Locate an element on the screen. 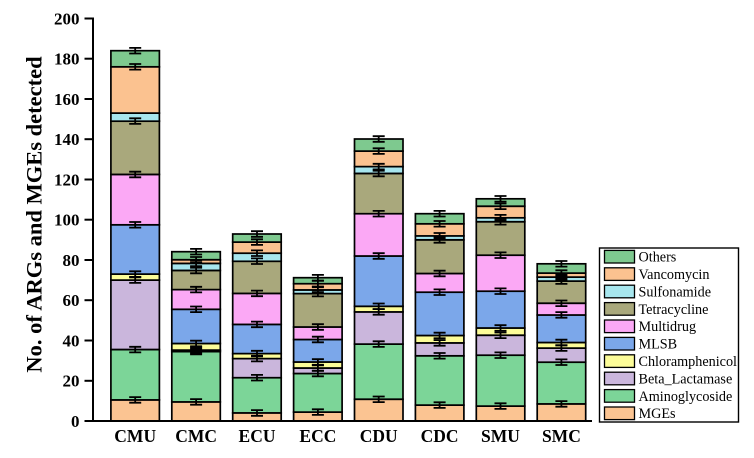  svg-text: Beta_Lactamase is located at coordinates (686, 379).